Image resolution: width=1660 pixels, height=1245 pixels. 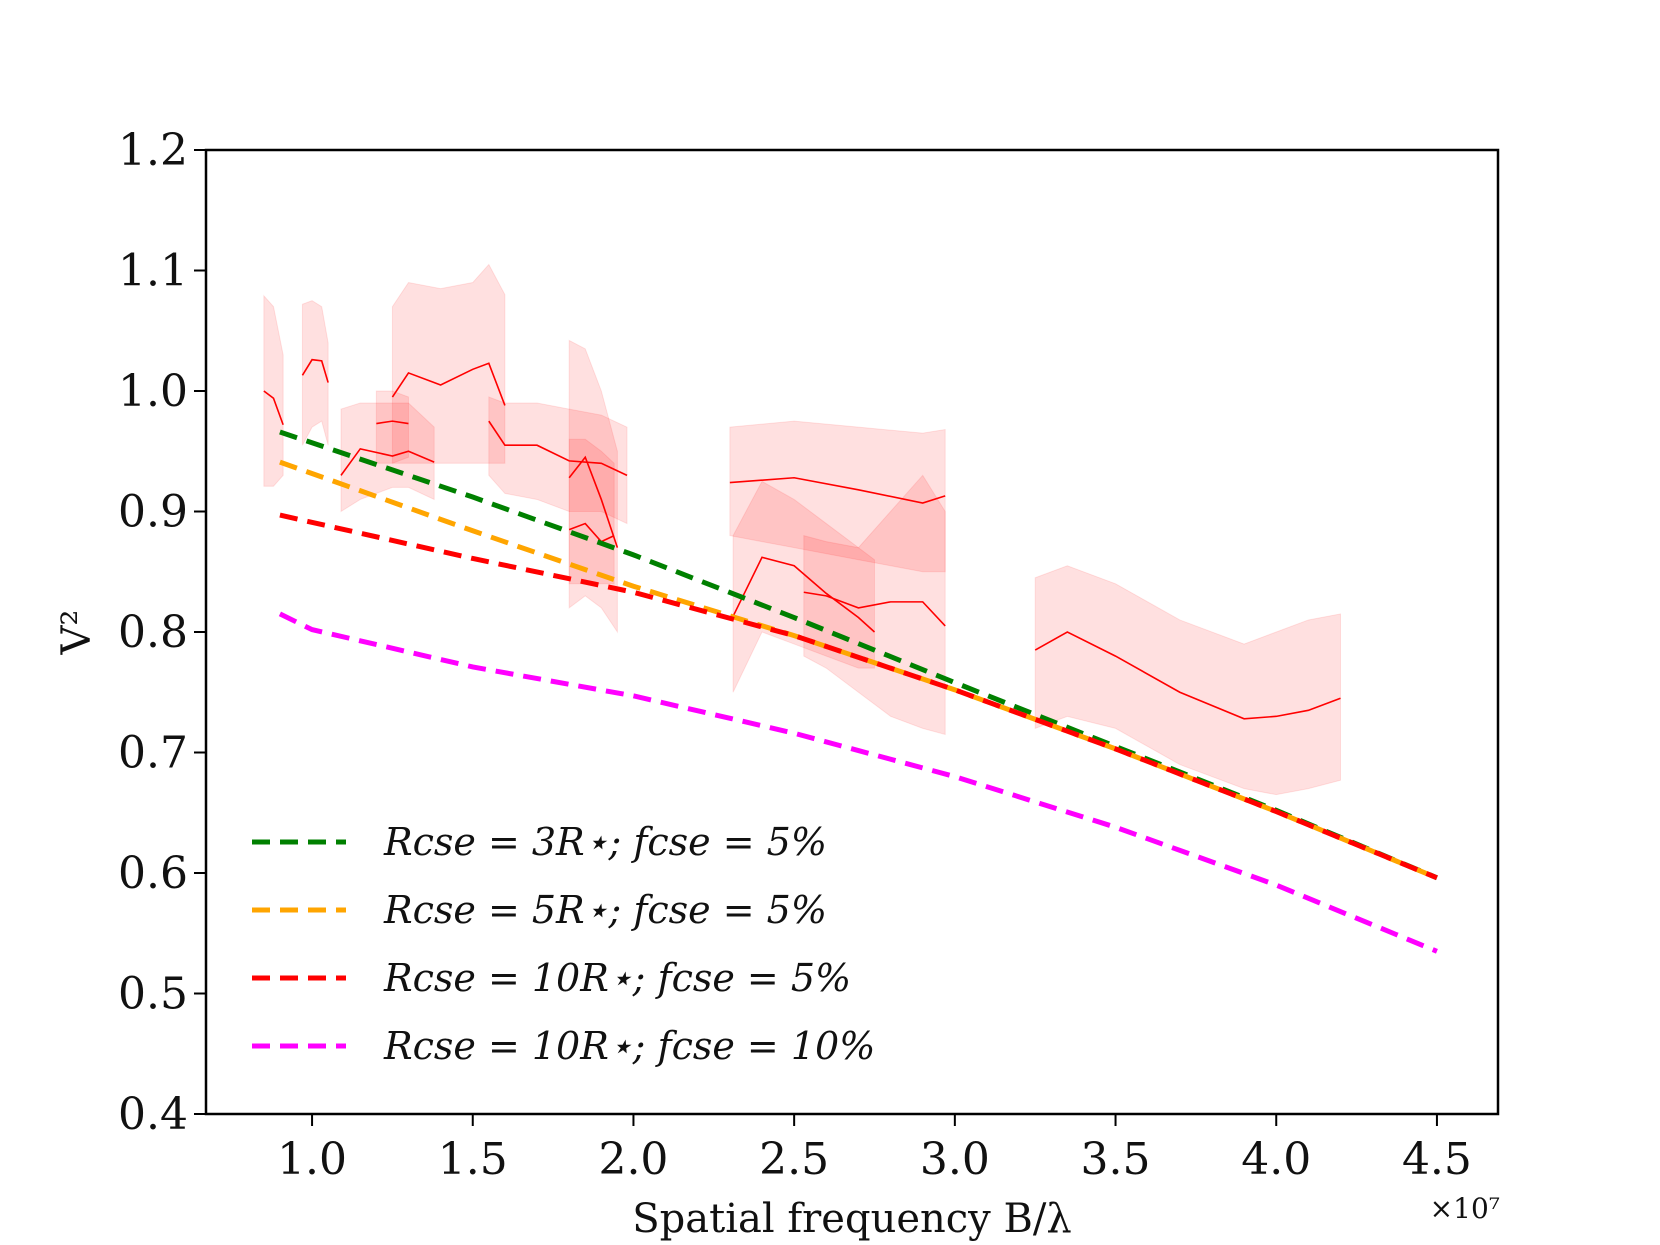 I want to click on y-axis-ticks: 0.4 0.5 0.6 0.7 0.8 0.9 1.0 1.1 1.2, so click(x=162, y=632).